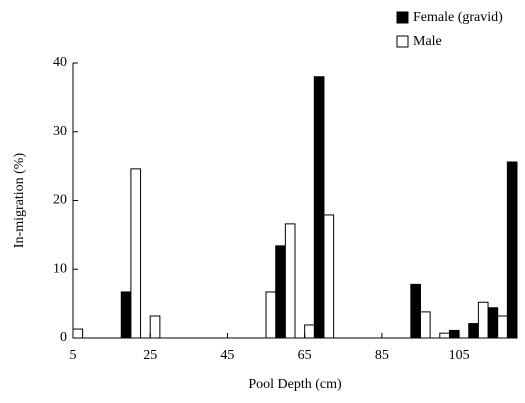  Describe the element at coordinates (150, 355) in the screenshot. I see `x-tick-label: 25` at that location.